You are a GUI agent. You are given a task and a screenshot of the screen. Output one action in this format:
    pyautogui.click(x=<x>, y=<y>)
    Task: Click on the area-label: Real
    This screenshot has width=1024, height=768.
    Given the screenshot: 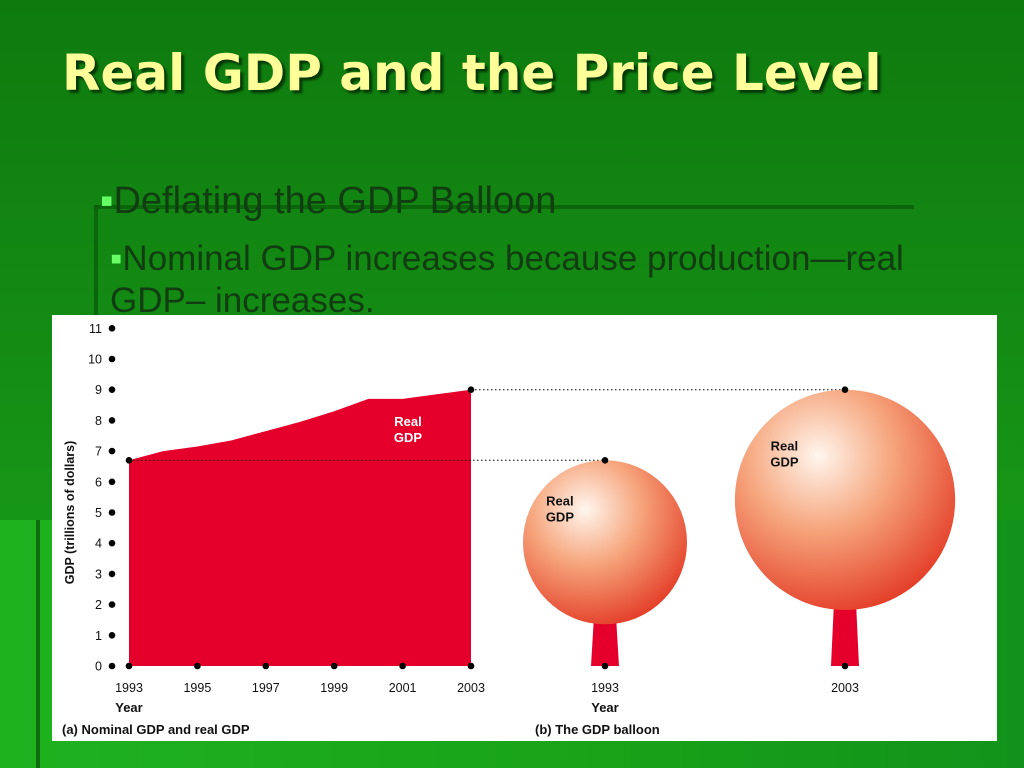 What is the action you would take?
    pyautogui.click(x=407, y=421)
    